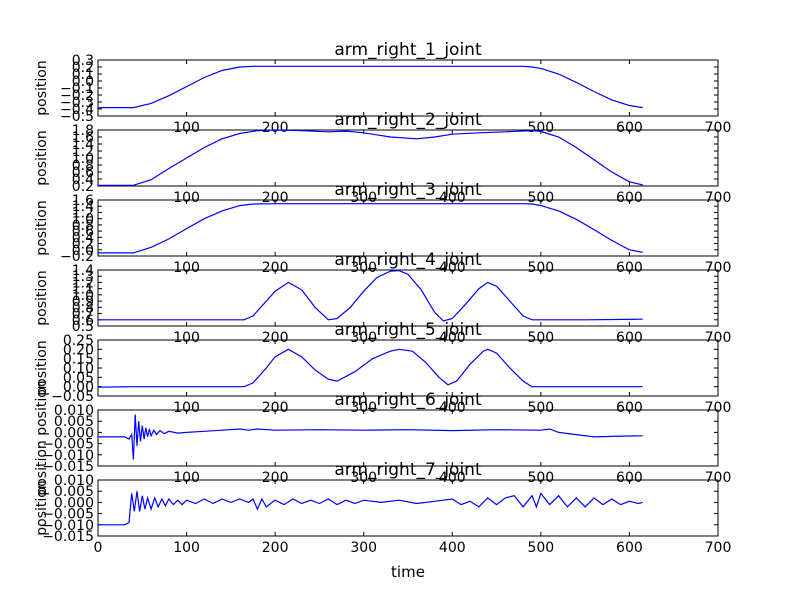 This screenshot has width=800, height=600. What do you see at coordinates (78, 378) in the screenshot?
I see `ytick-label: 0.05` at bounding box center [78, 378].